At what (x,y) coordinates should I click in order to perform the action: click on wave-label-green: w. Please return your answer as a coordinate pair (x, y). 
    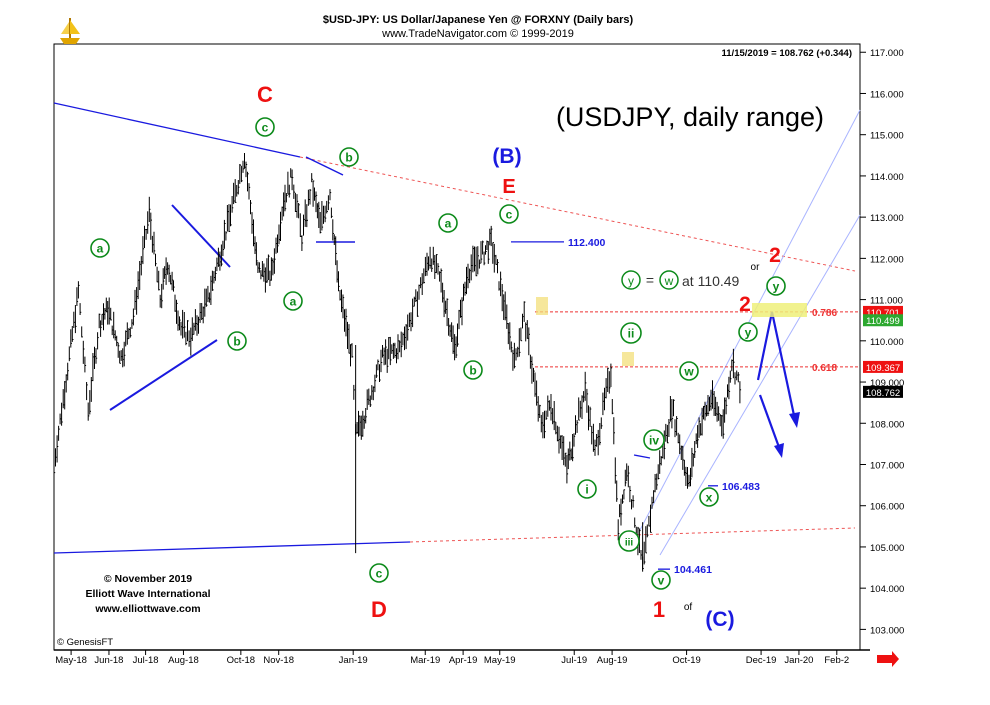
    Looking at the image, I should click on (688, 372).